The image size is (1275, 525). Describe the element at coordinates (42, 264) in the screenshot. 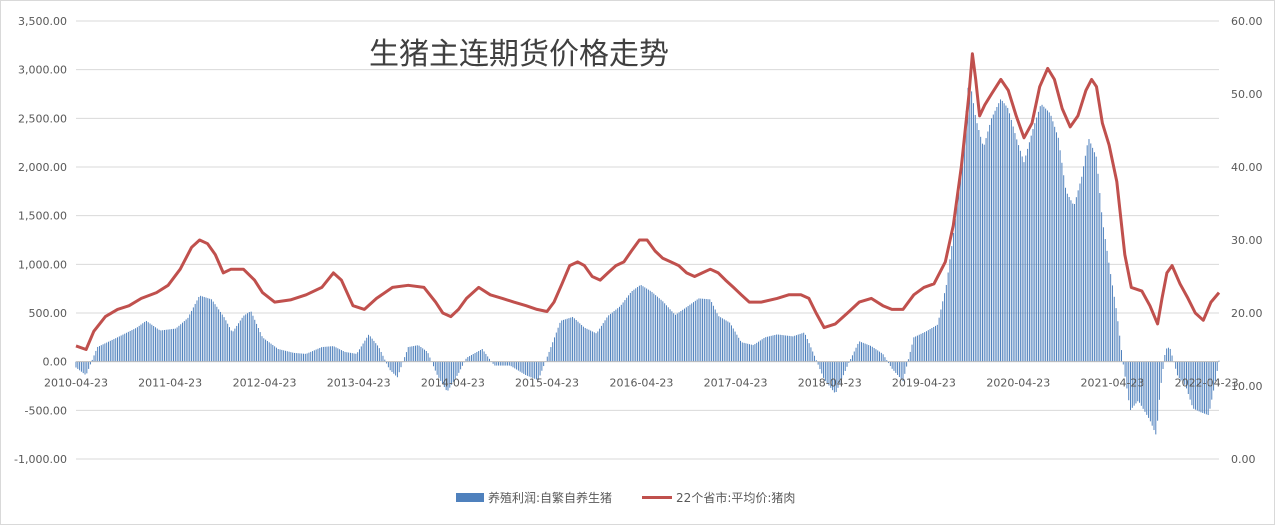

I see `left-tick-label: 1,000.00` at that location.